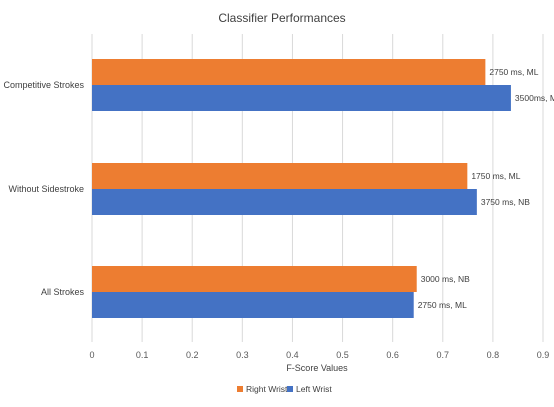 The width and height of the screenshot is (554, 407). What do you see at coordinates (242, 355) in the screenshot?
I see `x-tick-label: 0.3` at bounding box center [242, 355].